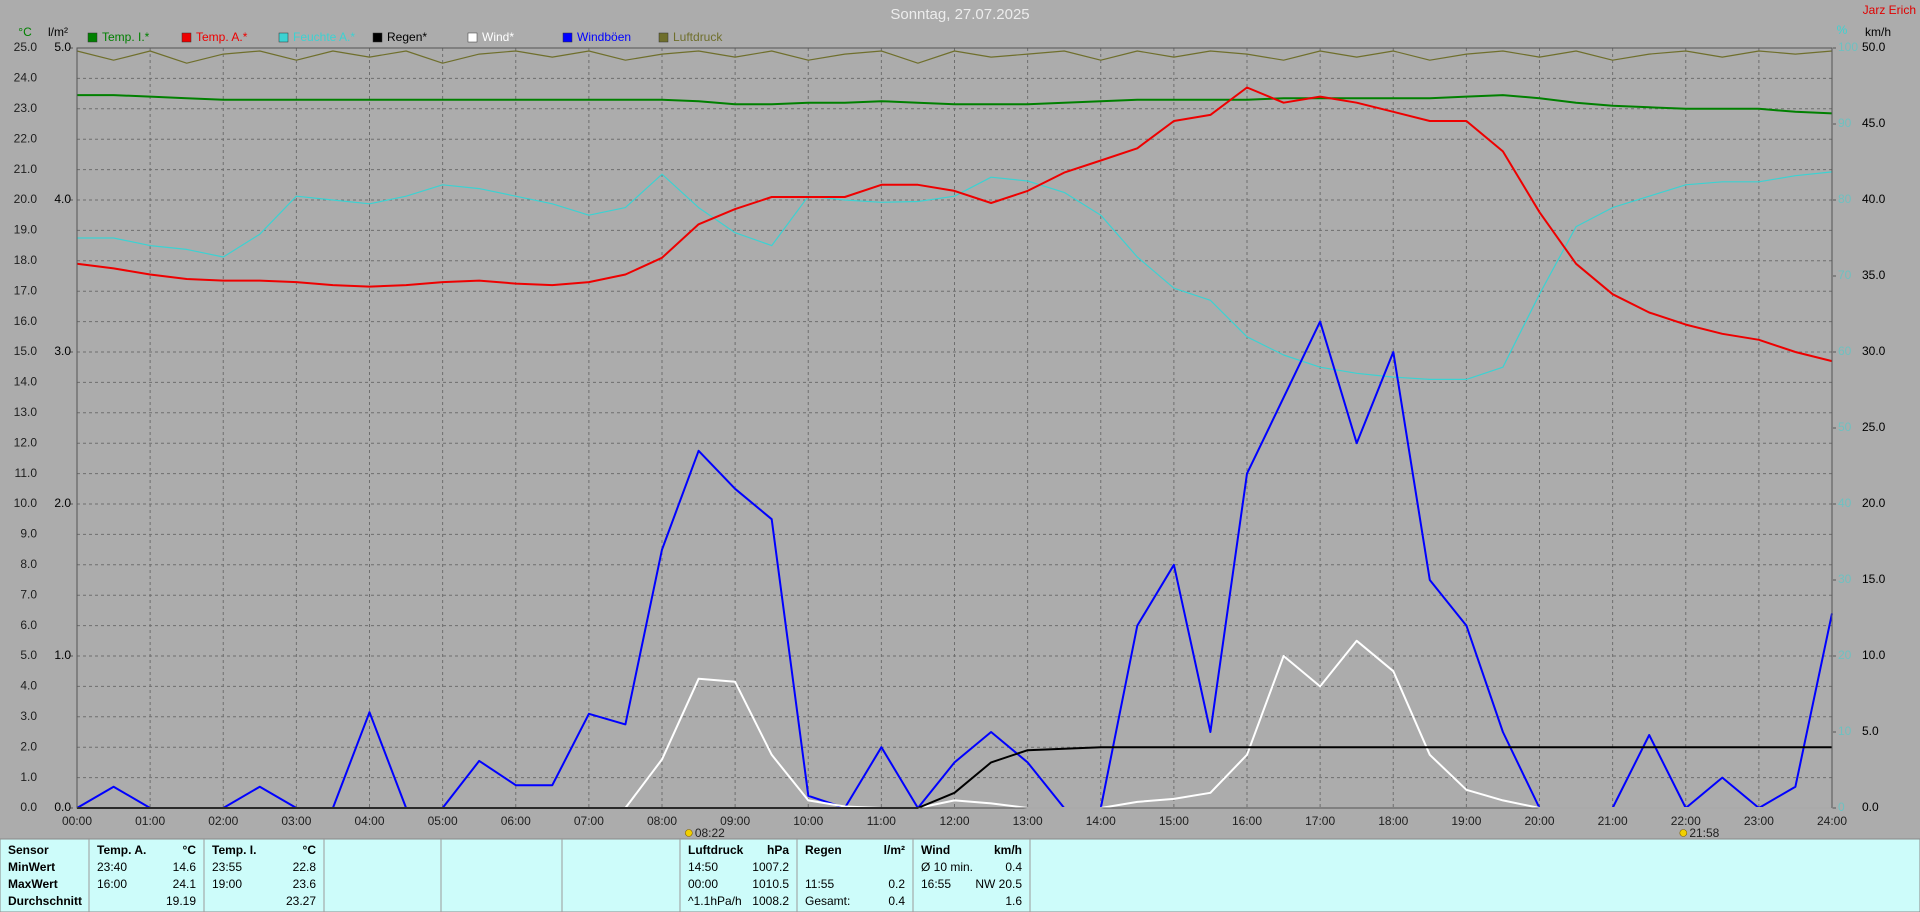  Describe the element at coordinates (1013, 901) in the screenshot. I see `cell-right: 1.6` at that location.